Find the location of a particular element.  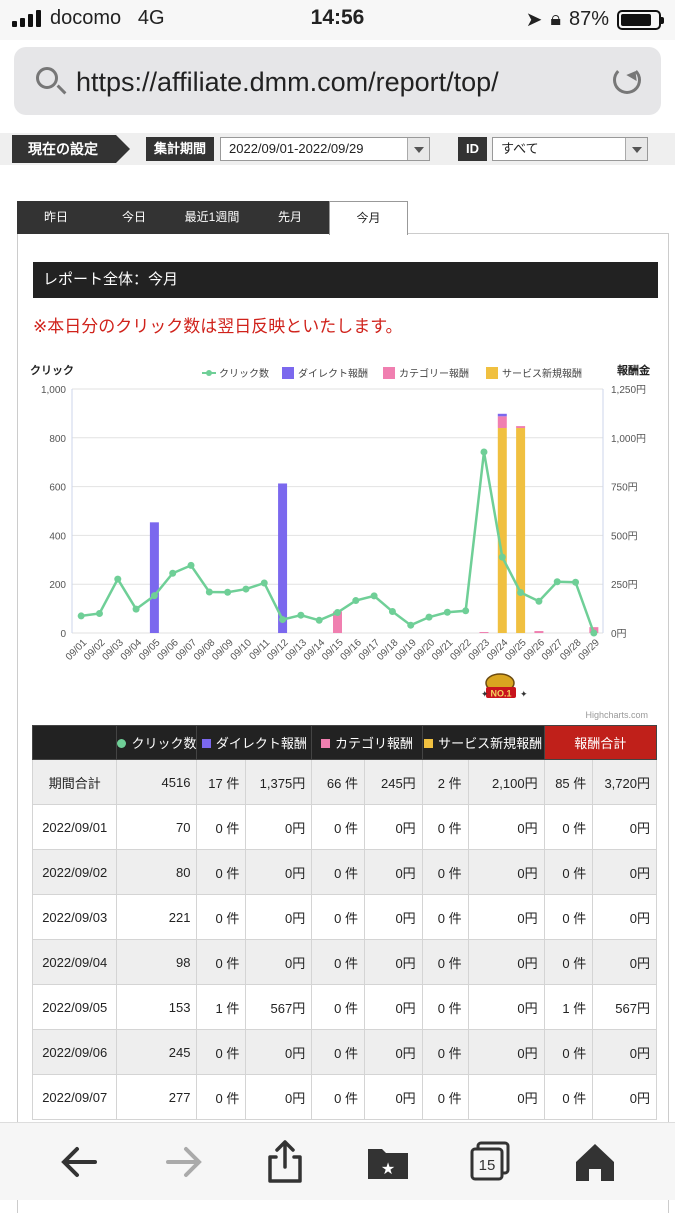

url-text: https://affiliate.dmm.com/report/top/ is located at coordinates (287, 82).